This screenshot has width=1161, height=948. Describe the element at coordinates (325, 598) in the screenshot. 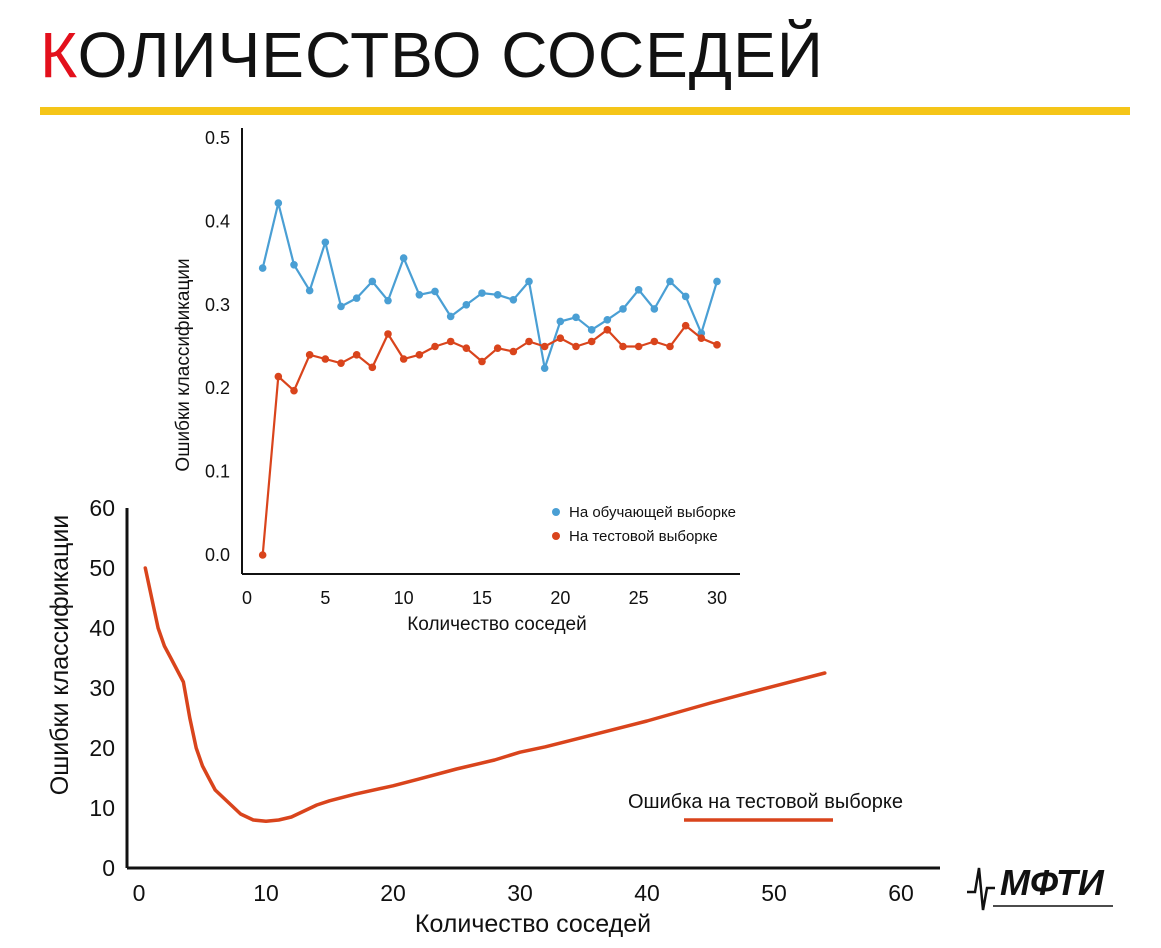

I see `small-x-tick-label: 5` at that location.